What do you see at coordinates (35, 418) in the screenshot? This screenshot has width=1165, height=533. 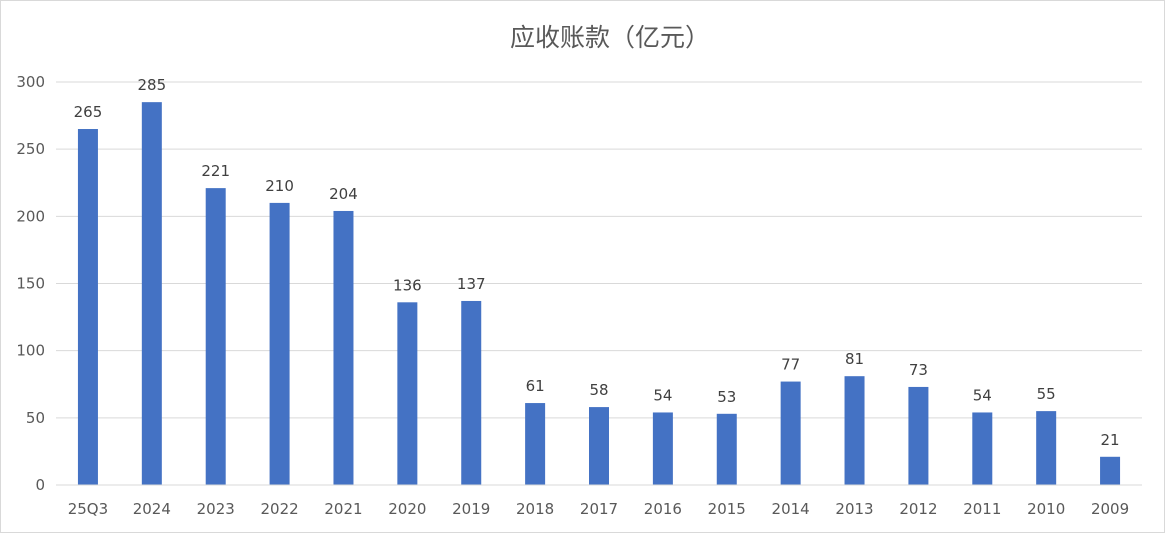 I see `y-tick-label: 50` at bounding box center [35, 418].